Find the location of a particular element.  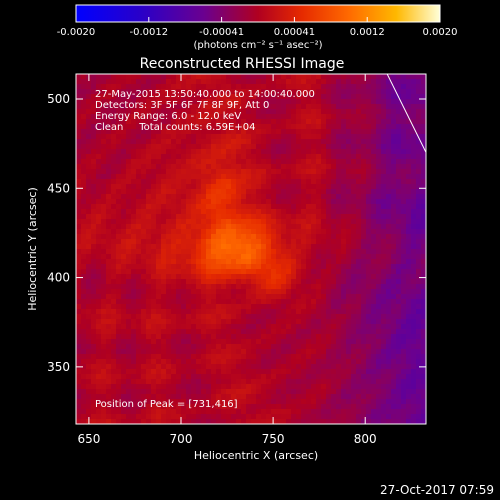

x-tick-label: 700 is located at coordinates (181, 439).